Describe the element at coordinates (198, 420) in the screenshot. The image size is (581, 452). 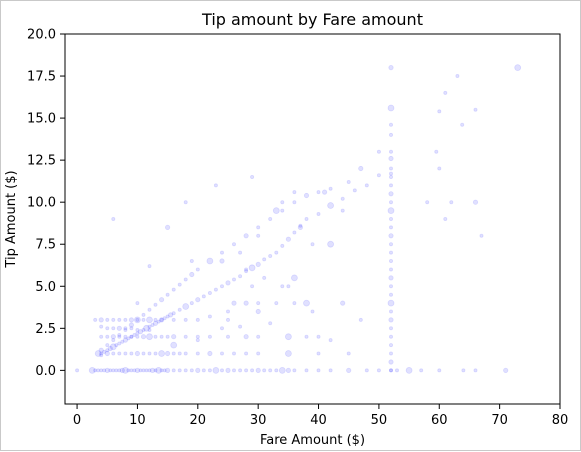
I see `x-tick-label: 20` at that location.